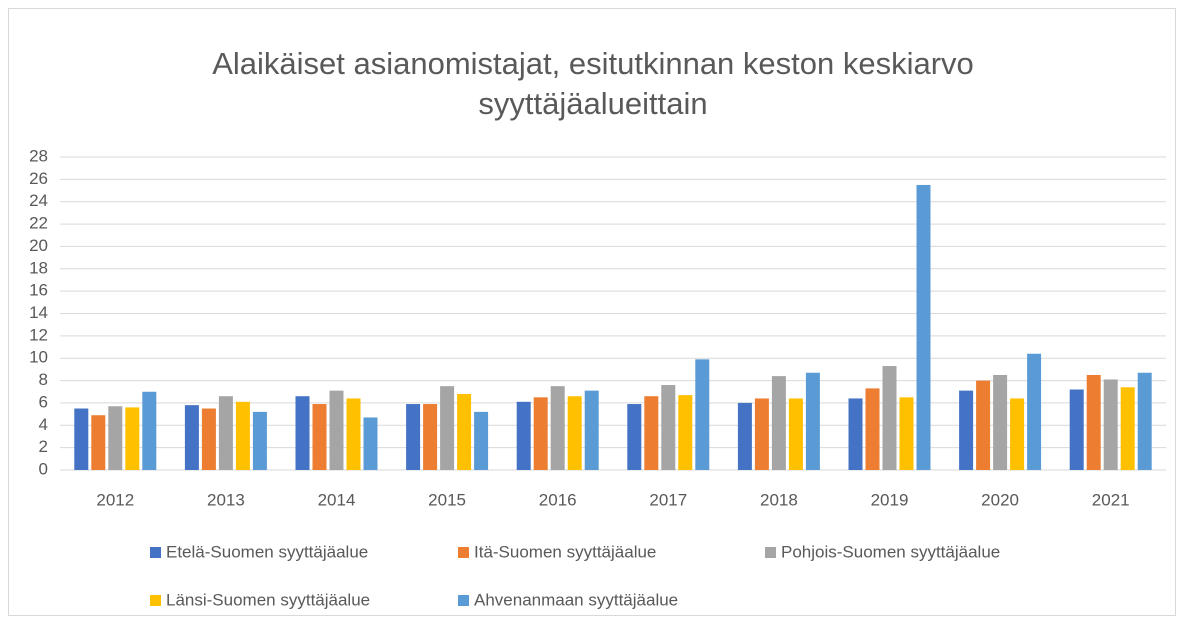 The image size is (1186, 624). Describe the element at coordinates (668, 499) in the screenshot. I see `x-tick-label: 2017` at that location.